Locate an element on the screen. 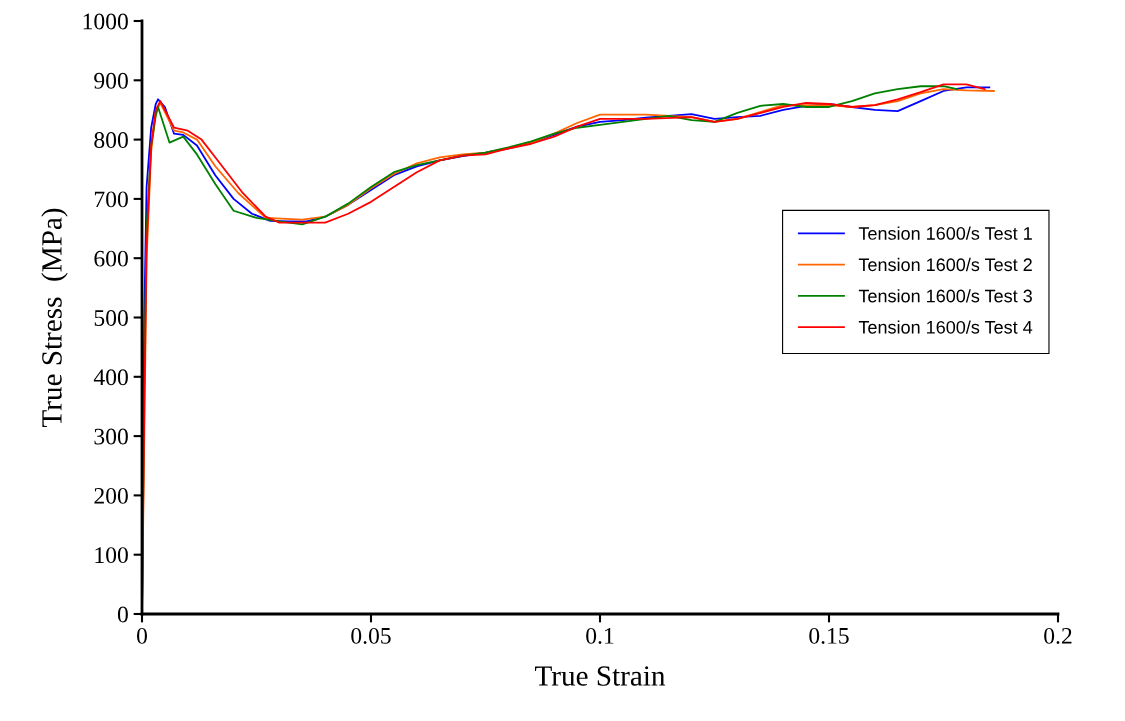  x-tick-label: 0.2 is located at coordinates (1058, 635).